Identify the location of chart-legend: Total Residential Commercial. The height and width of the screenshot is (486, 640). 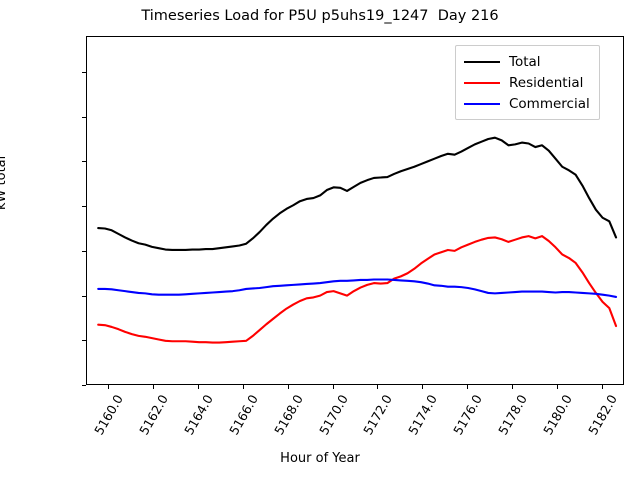
(527, 82).